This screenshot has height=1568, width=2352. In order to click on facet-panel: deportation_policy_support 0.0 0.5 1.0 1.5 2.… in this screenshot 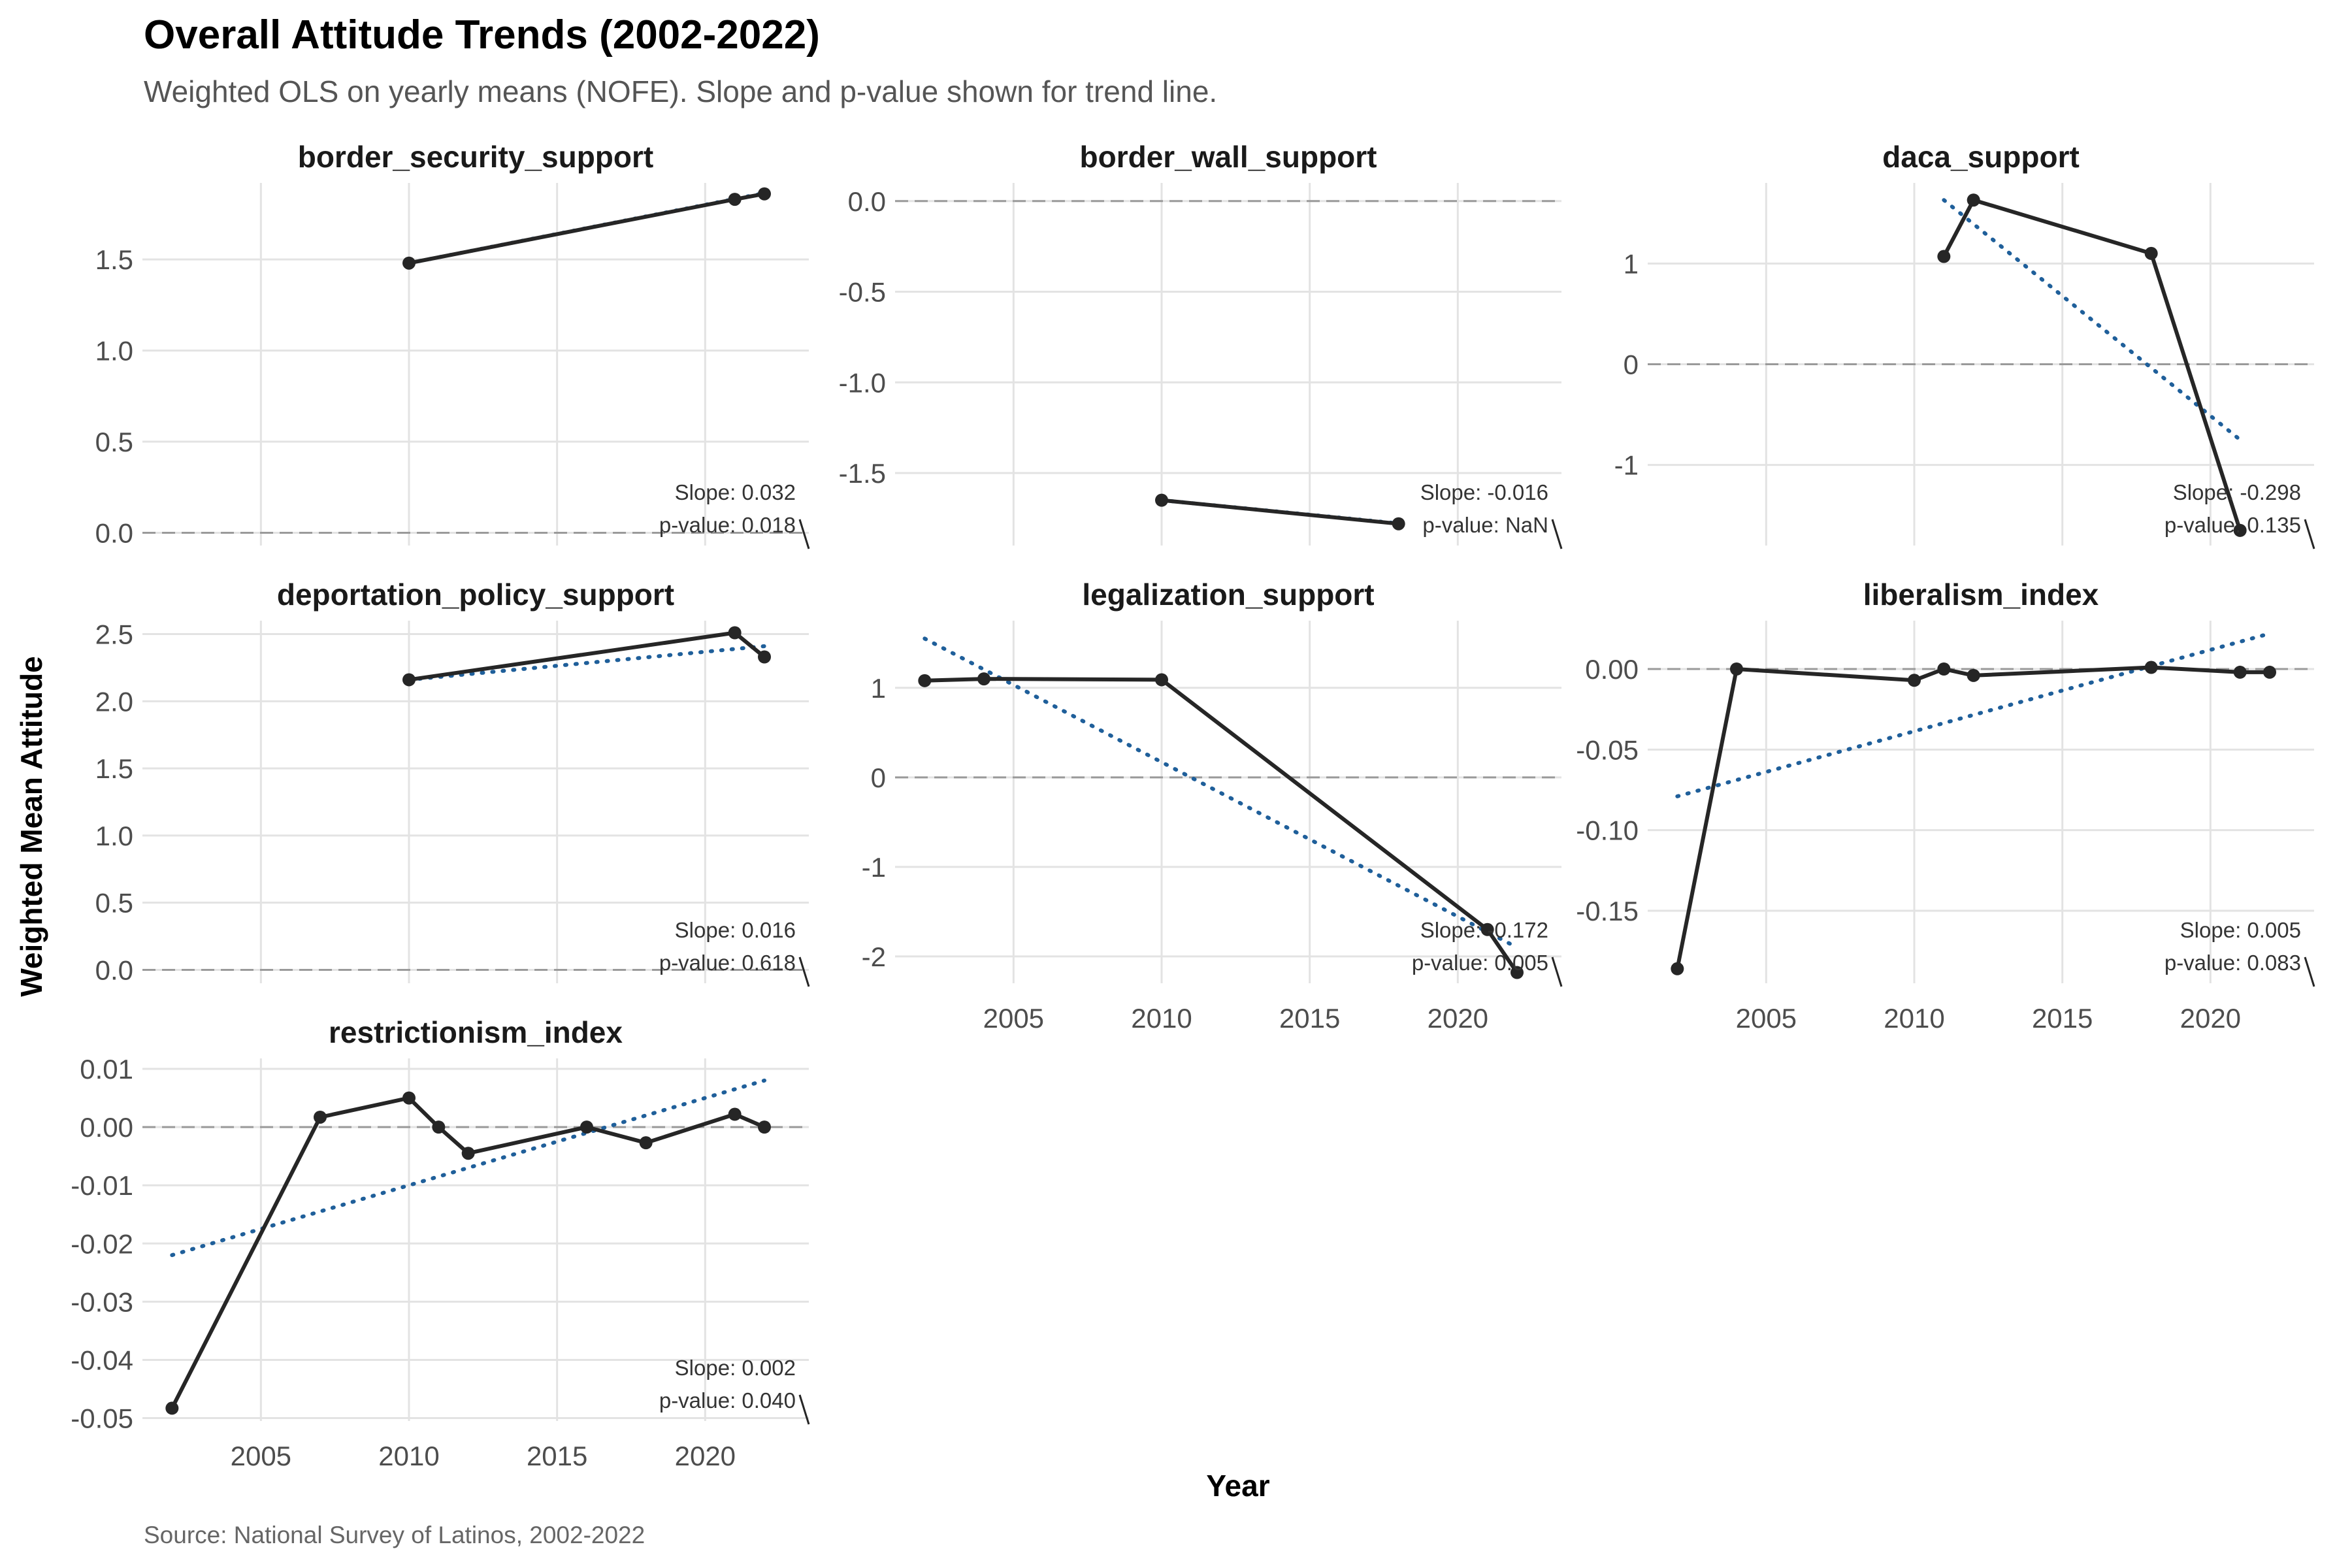, I will do `click(452, 782)`.